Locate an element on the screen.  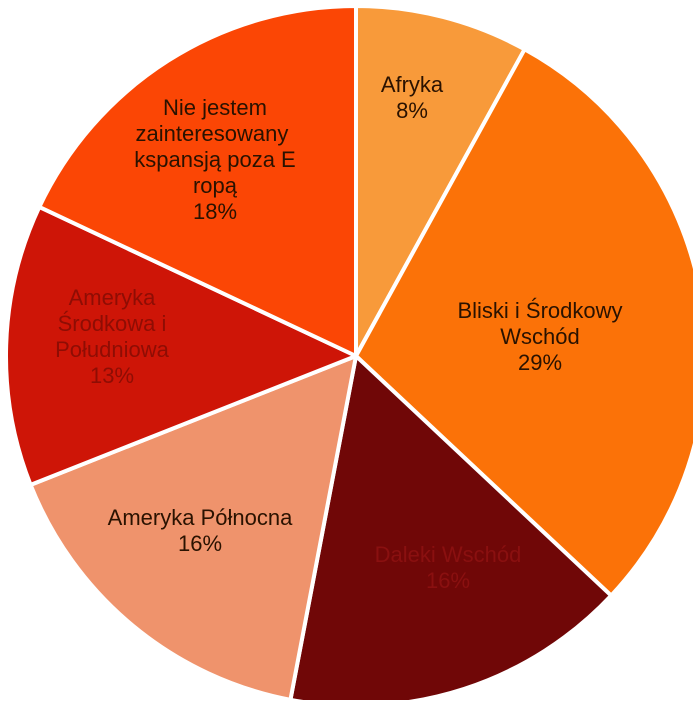
slice-category-label: Bliski i Środkowy is located at coordinates (539, 310).